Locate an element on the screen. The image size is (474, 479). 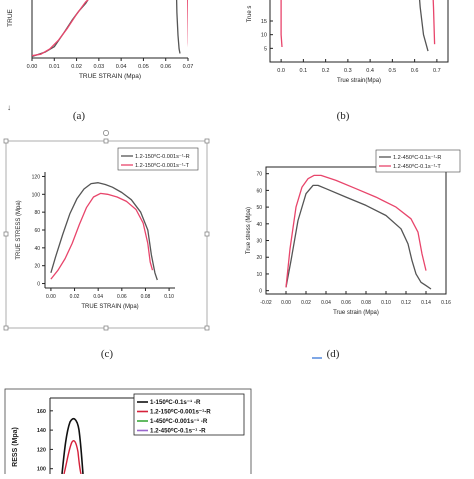
plot-frame-d is located at coordinates (356, 230).